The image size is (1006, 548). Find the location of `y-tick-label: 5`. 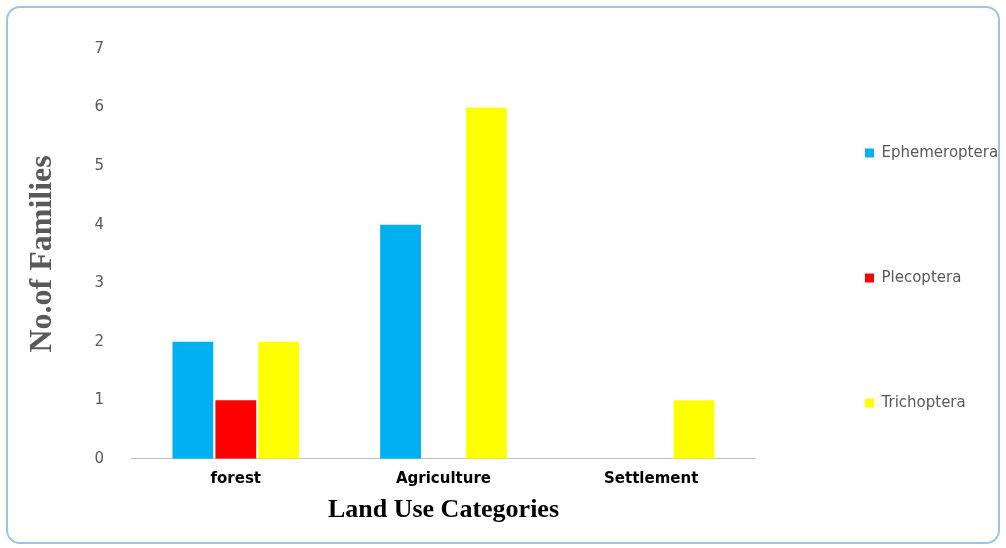

y-tick-label: 5 is located at coordinates (99, 164).